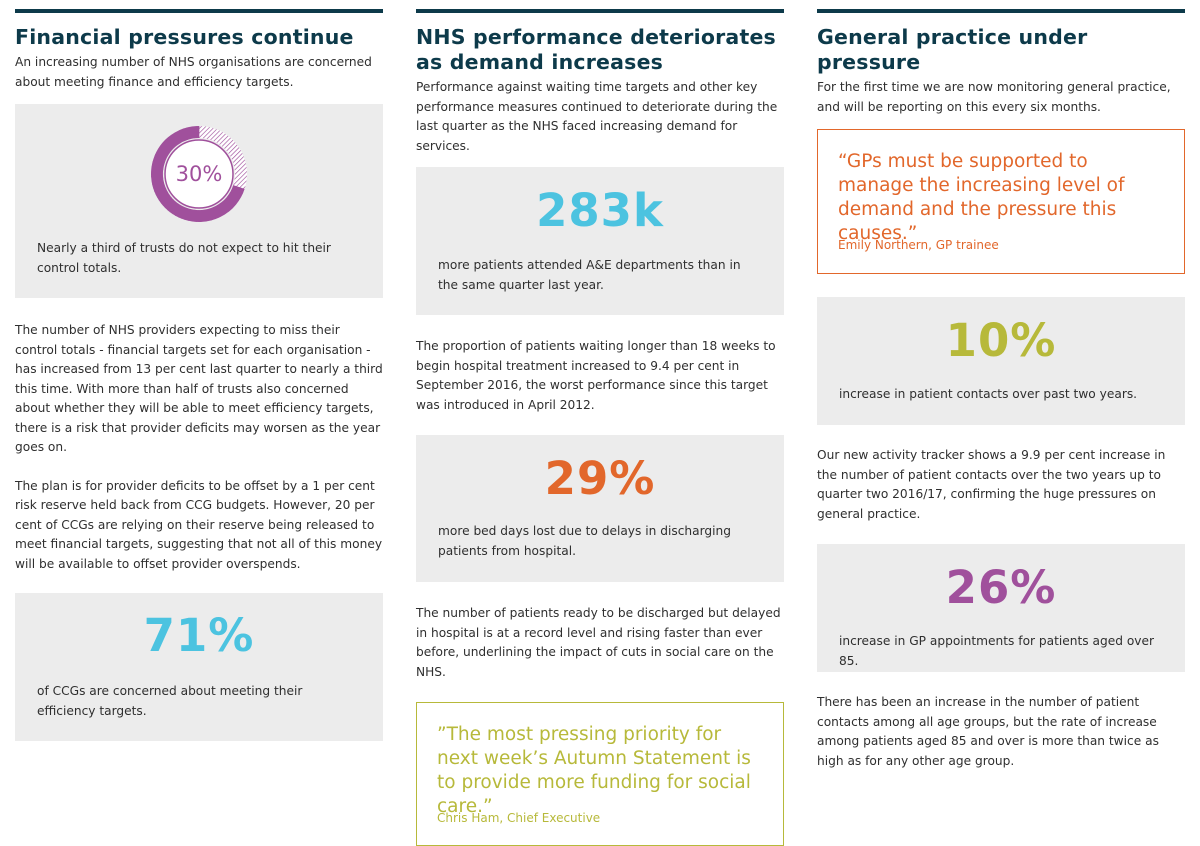 The height and width of the screenshot is (846, 1200). Describe the element at coordinates (918, 245) in the screenshot. I see `northern-quote-attribution: Emily Northern, GP trainee` at that location.